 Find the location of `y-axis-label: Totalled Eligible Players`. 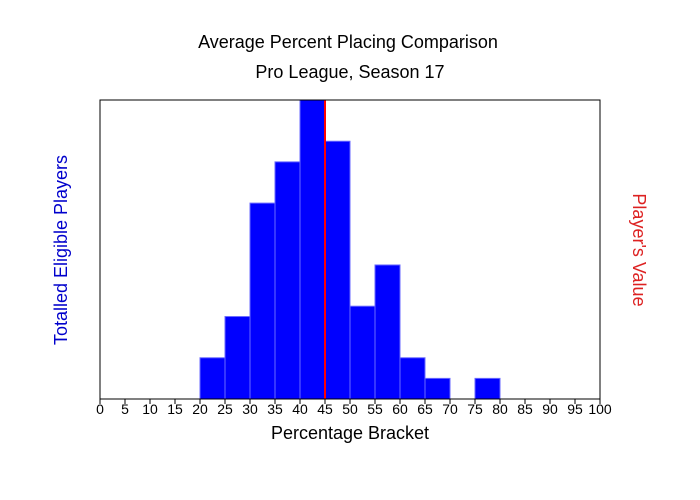

y-axis-label: Totalled Eligible Players is located at coordinates (61, 250).